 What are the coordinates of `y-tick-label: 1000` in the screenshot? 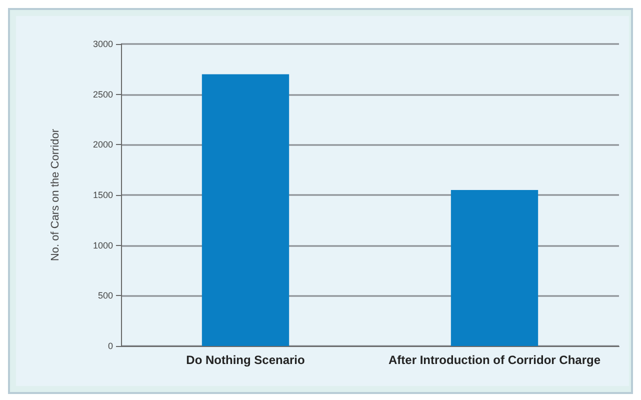 It's located at (102, 245).